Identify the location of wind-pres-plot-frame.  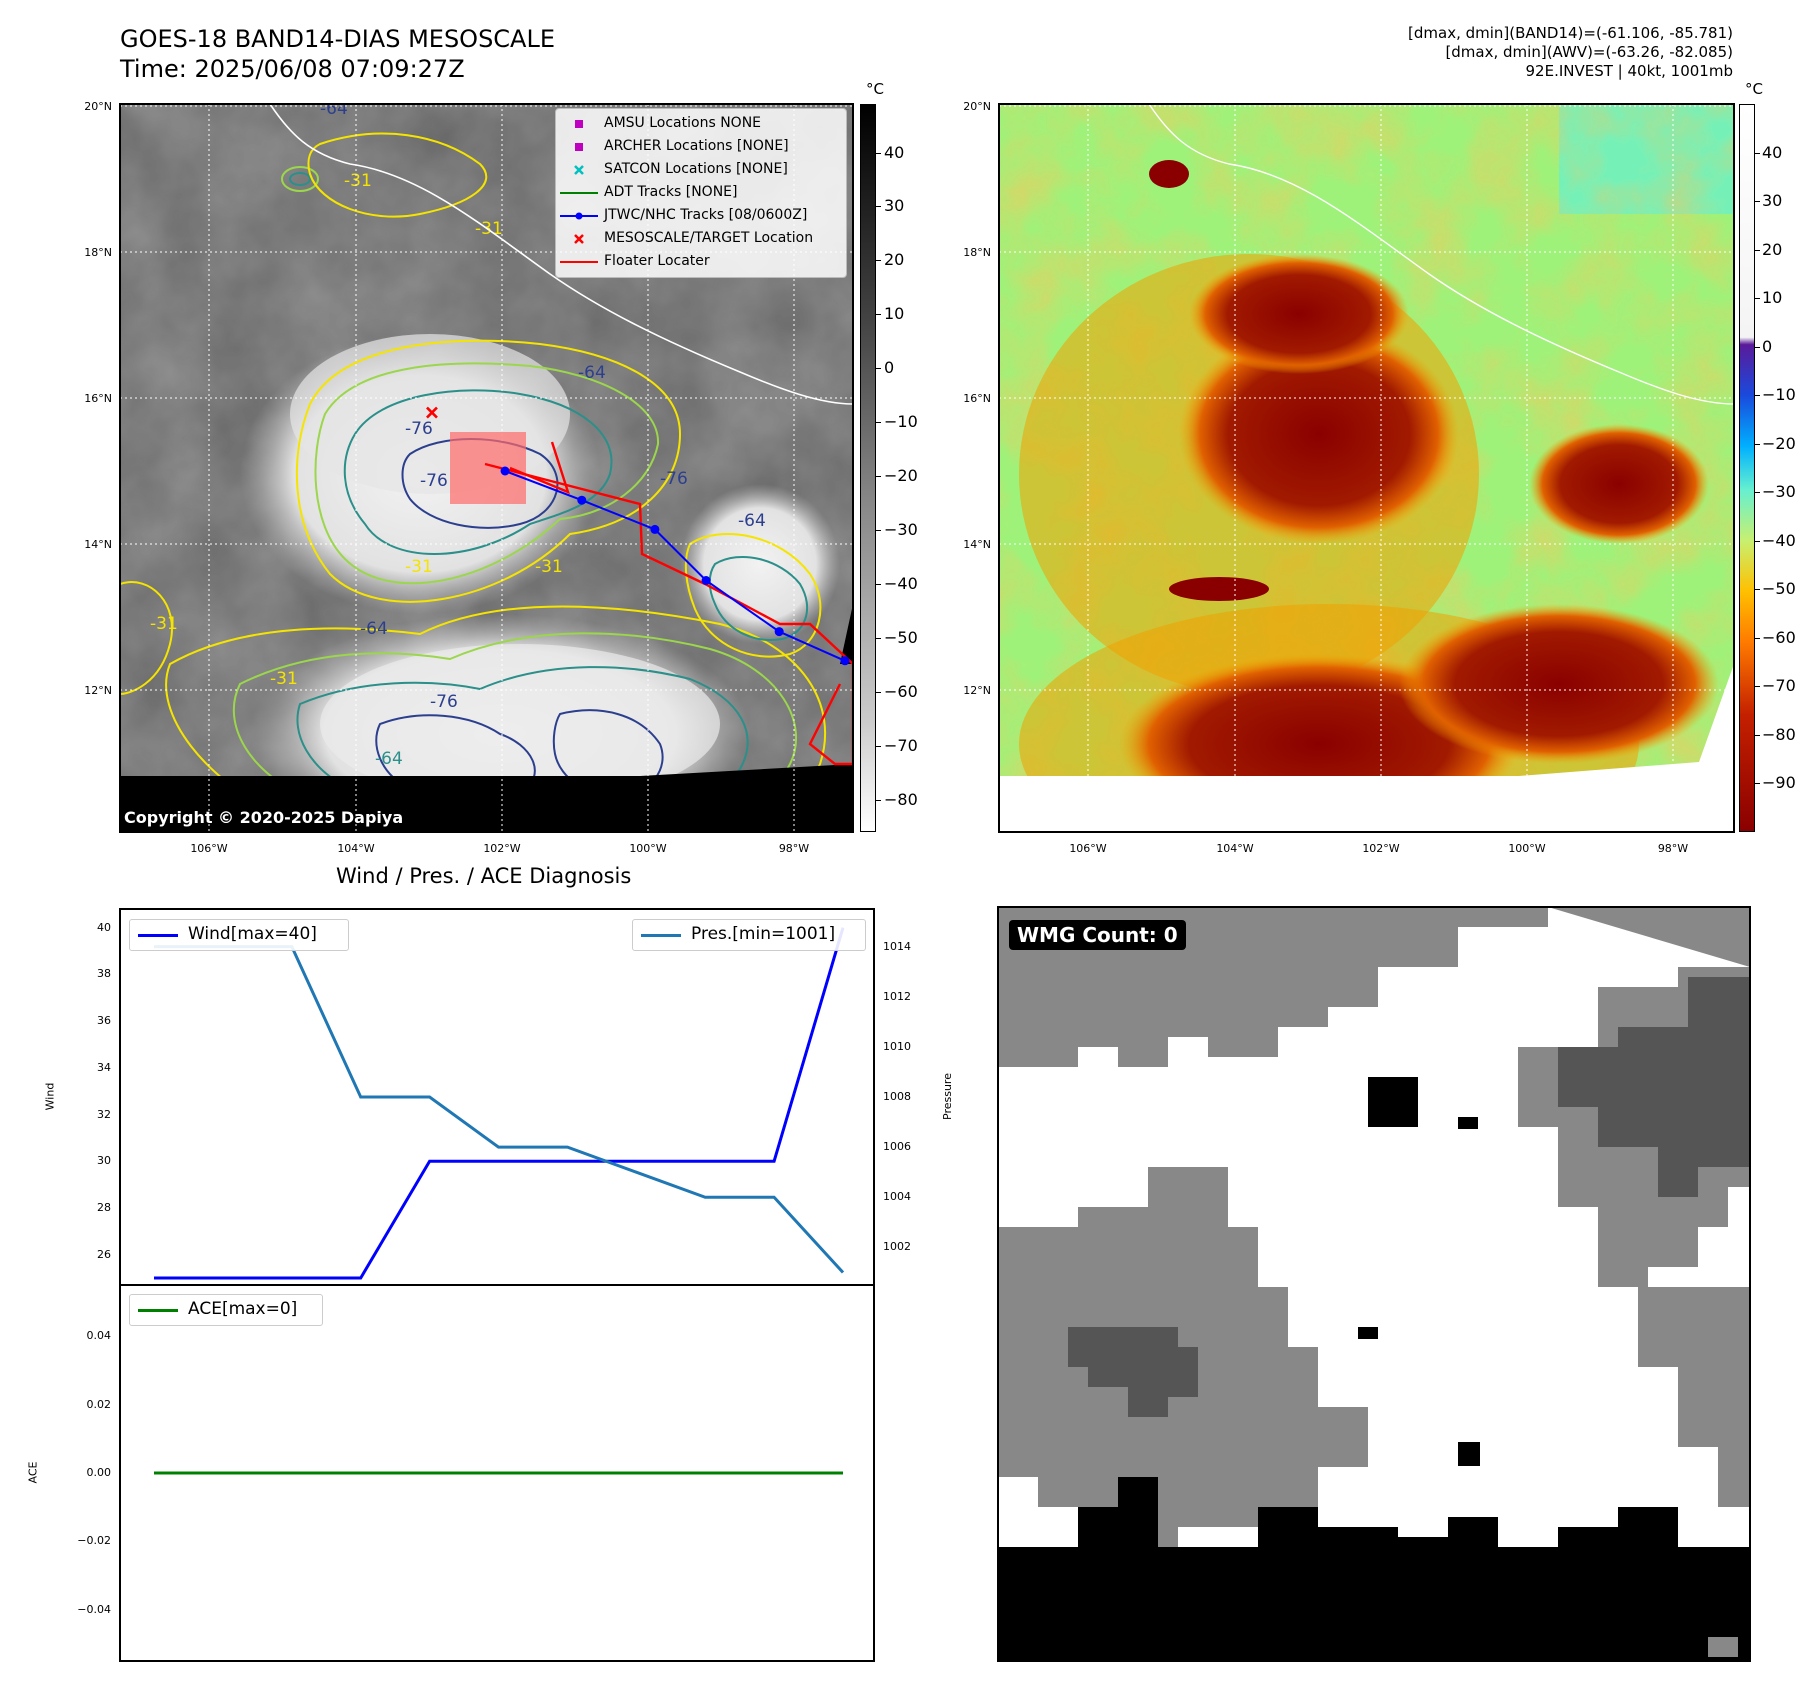
(497, 1097).